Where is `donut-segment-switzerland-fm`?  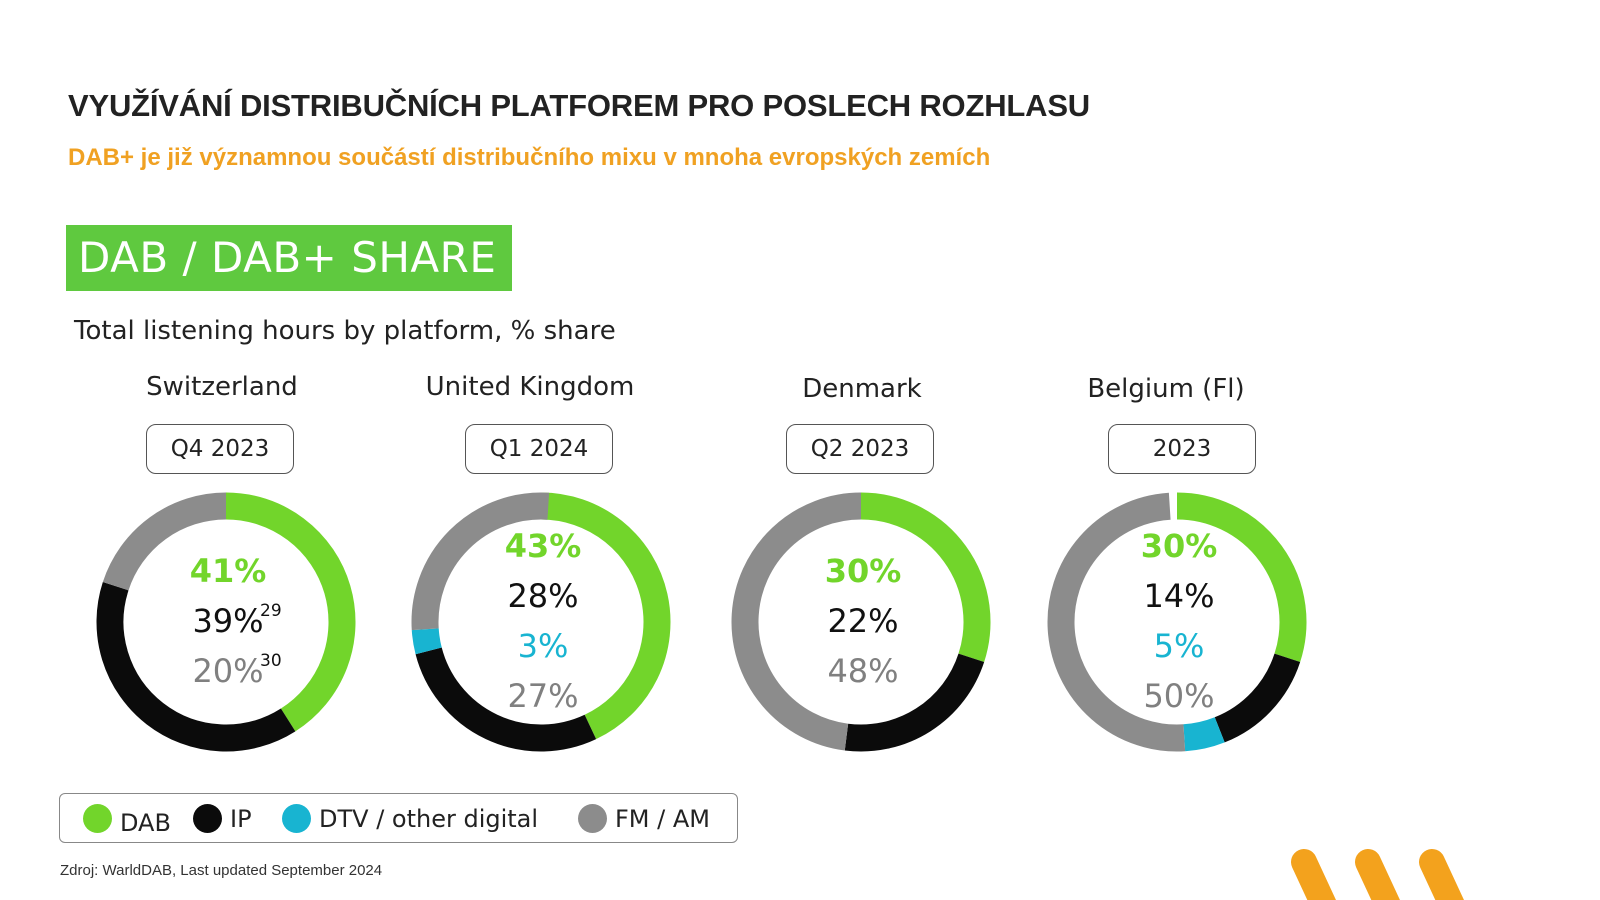
donut-segment-switzerland-fm is located at coordinates (164, 541).